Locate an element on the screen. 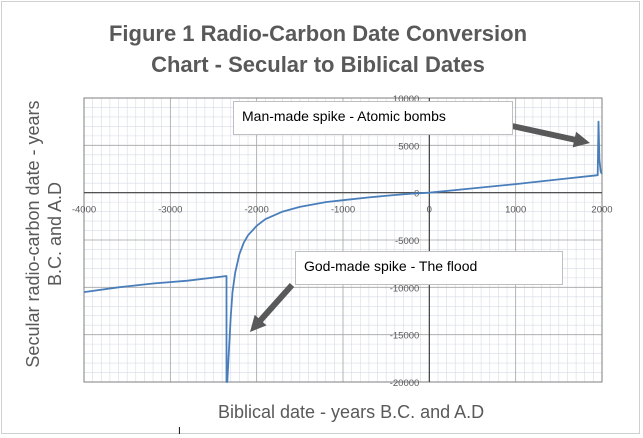 This screenshot has width=643, height=438. x-tick-label: -3000 is located at coordinates (170, 210).